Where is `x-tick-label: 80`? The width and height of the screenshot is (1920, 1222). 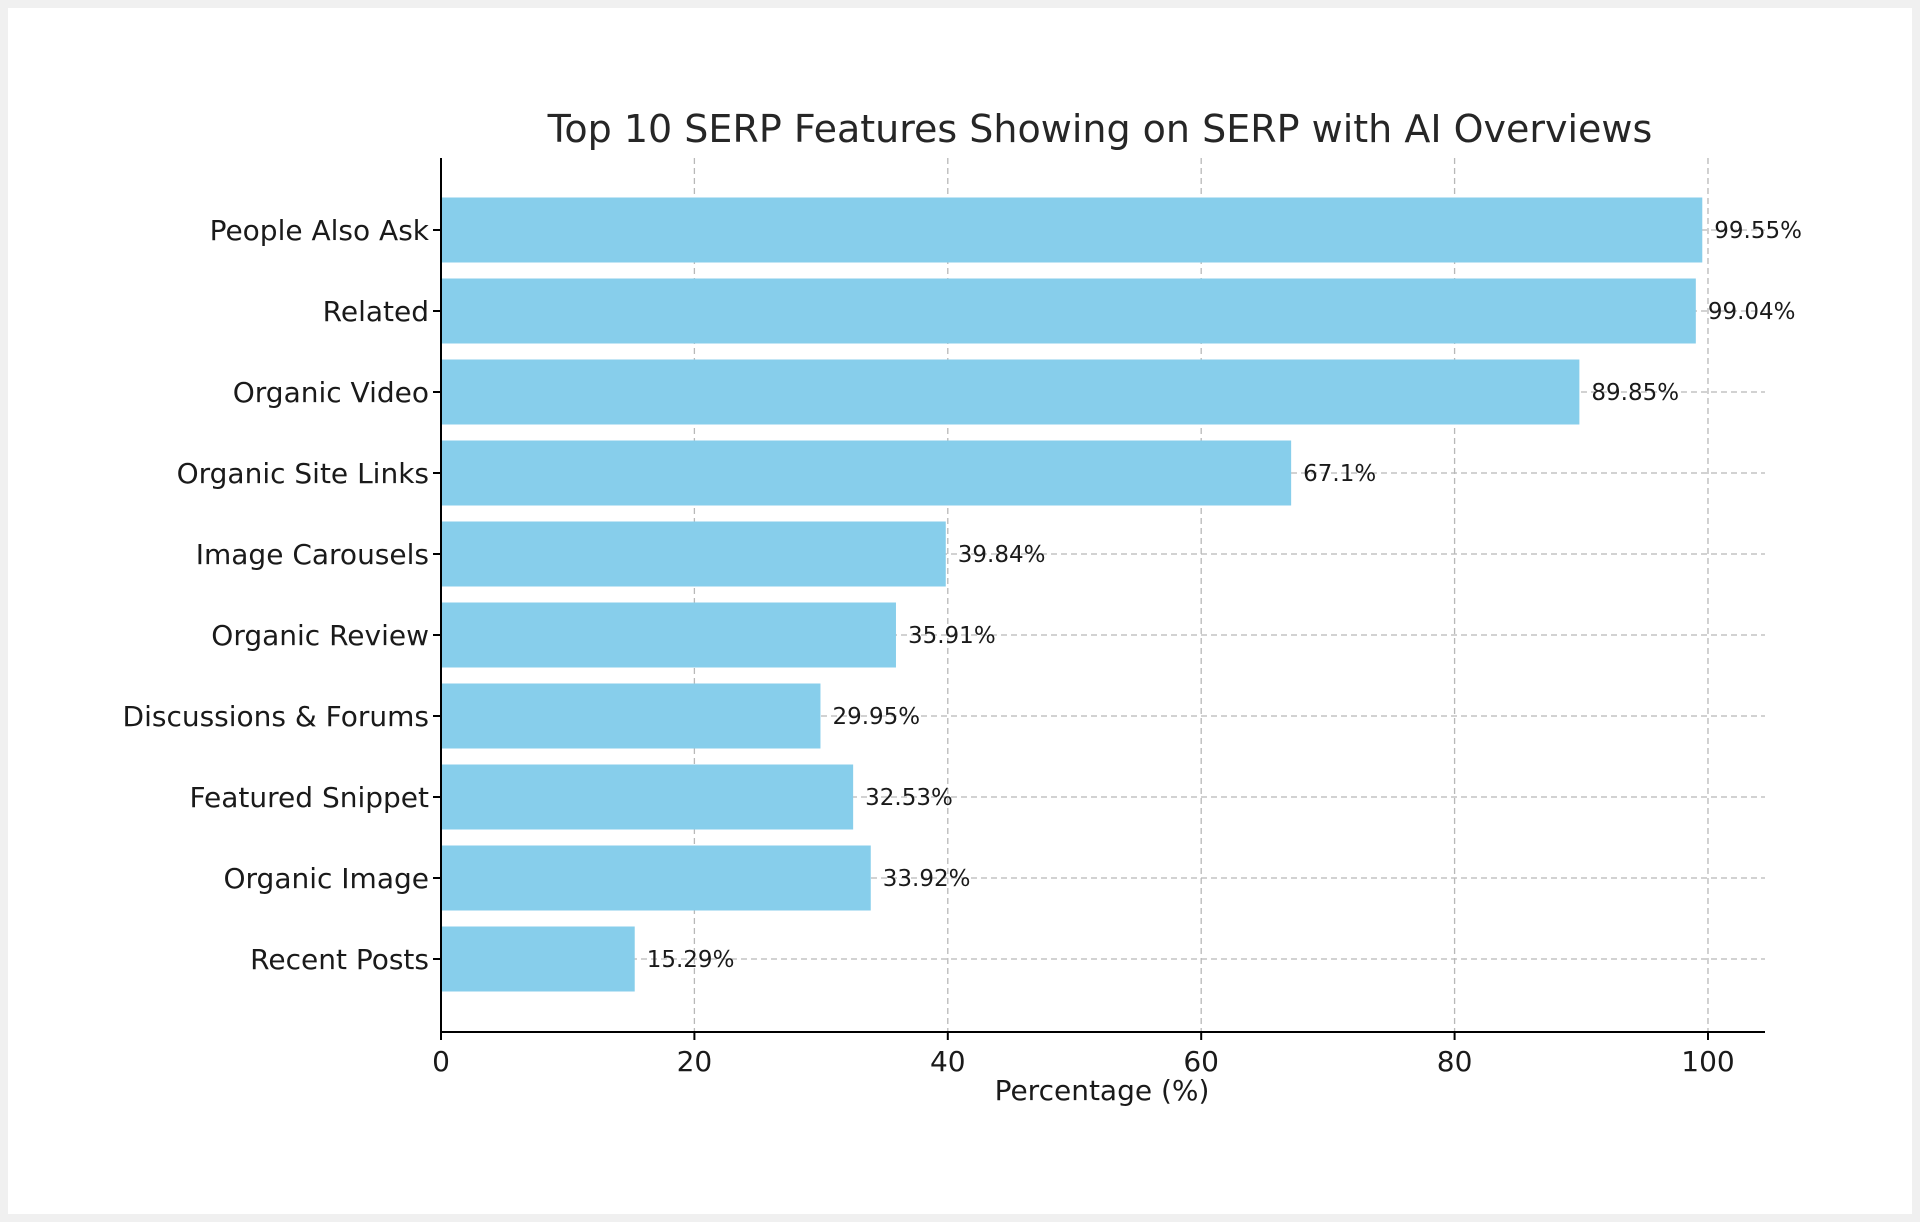 x-tick-label: 80 is located at coordinates (1455, 1061).